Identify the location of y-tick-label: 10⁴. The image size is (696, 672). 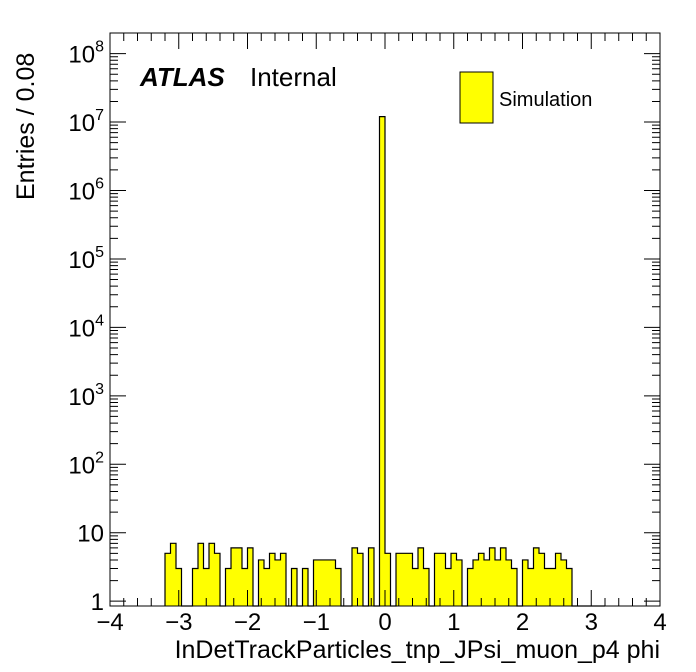
(86, 327).